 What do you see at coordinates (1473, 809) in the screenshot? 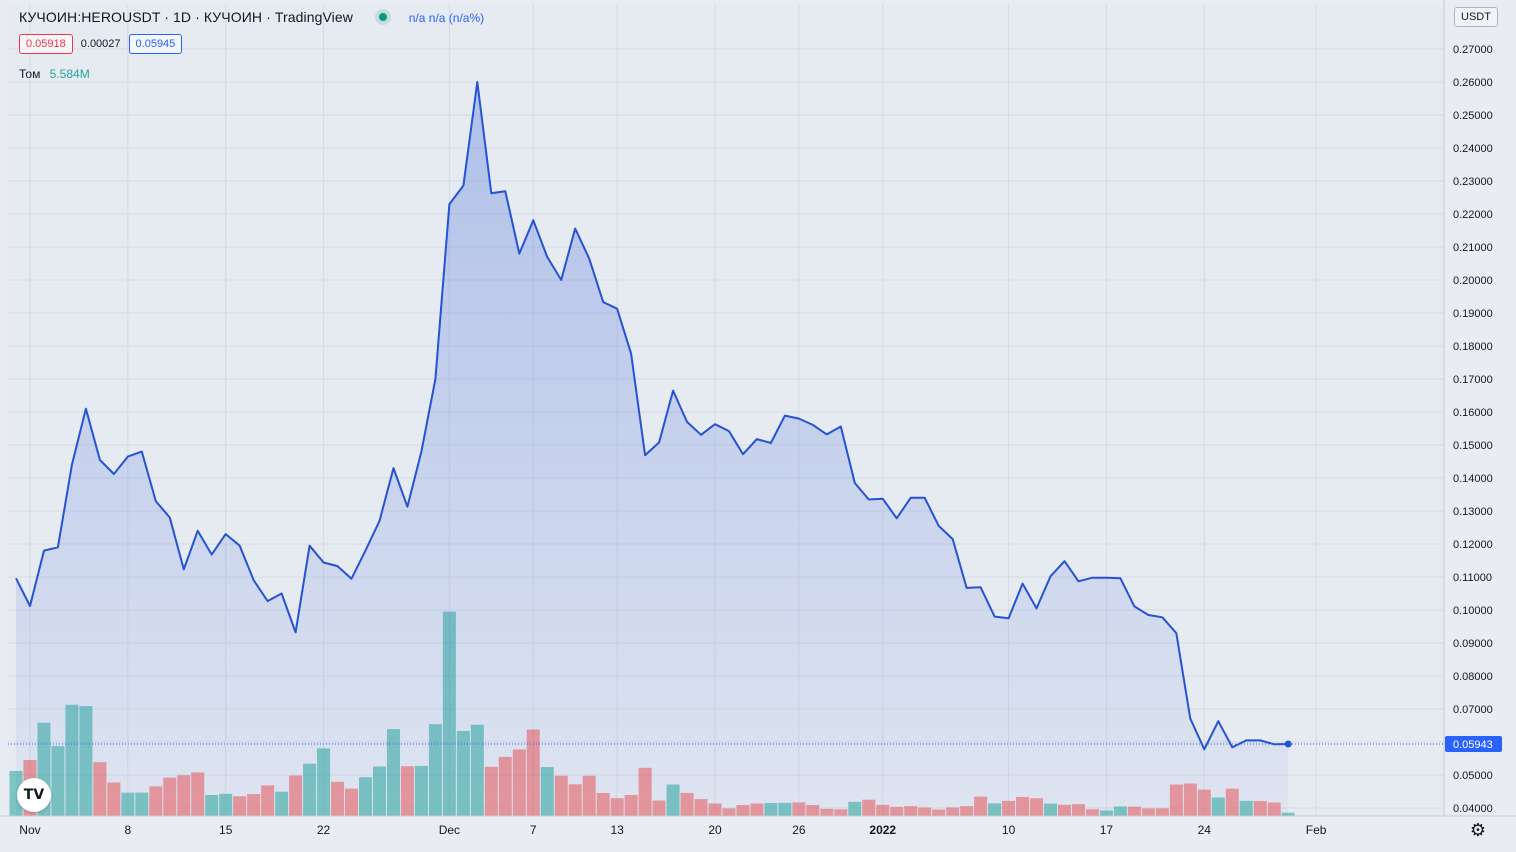
I see `price-tick-label: 0.04000` at bounding box center [1473, 809].